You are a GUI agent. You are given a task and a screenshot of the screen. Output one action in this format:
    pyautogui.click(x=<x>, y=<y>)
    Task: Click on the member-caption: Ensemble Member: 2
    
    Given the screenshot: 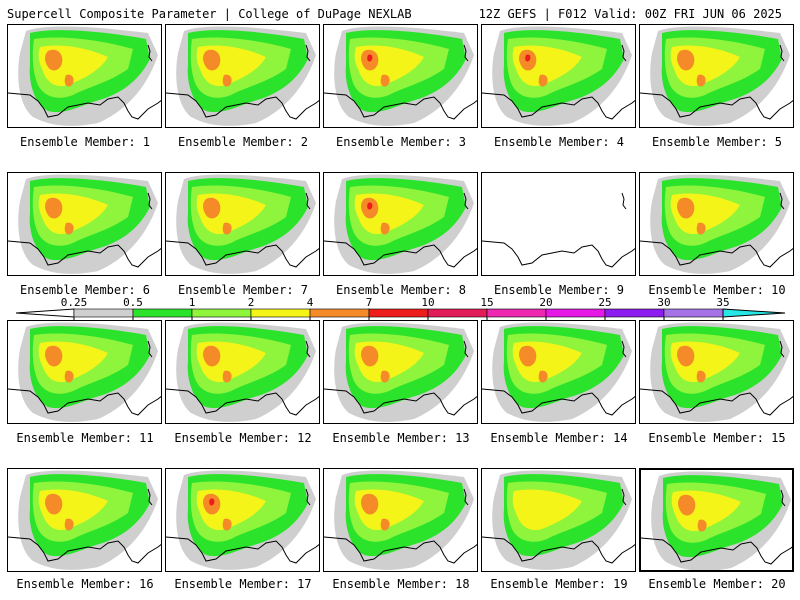 What is the action you would take?
    pyautogui.click(x=243, y=142)
    